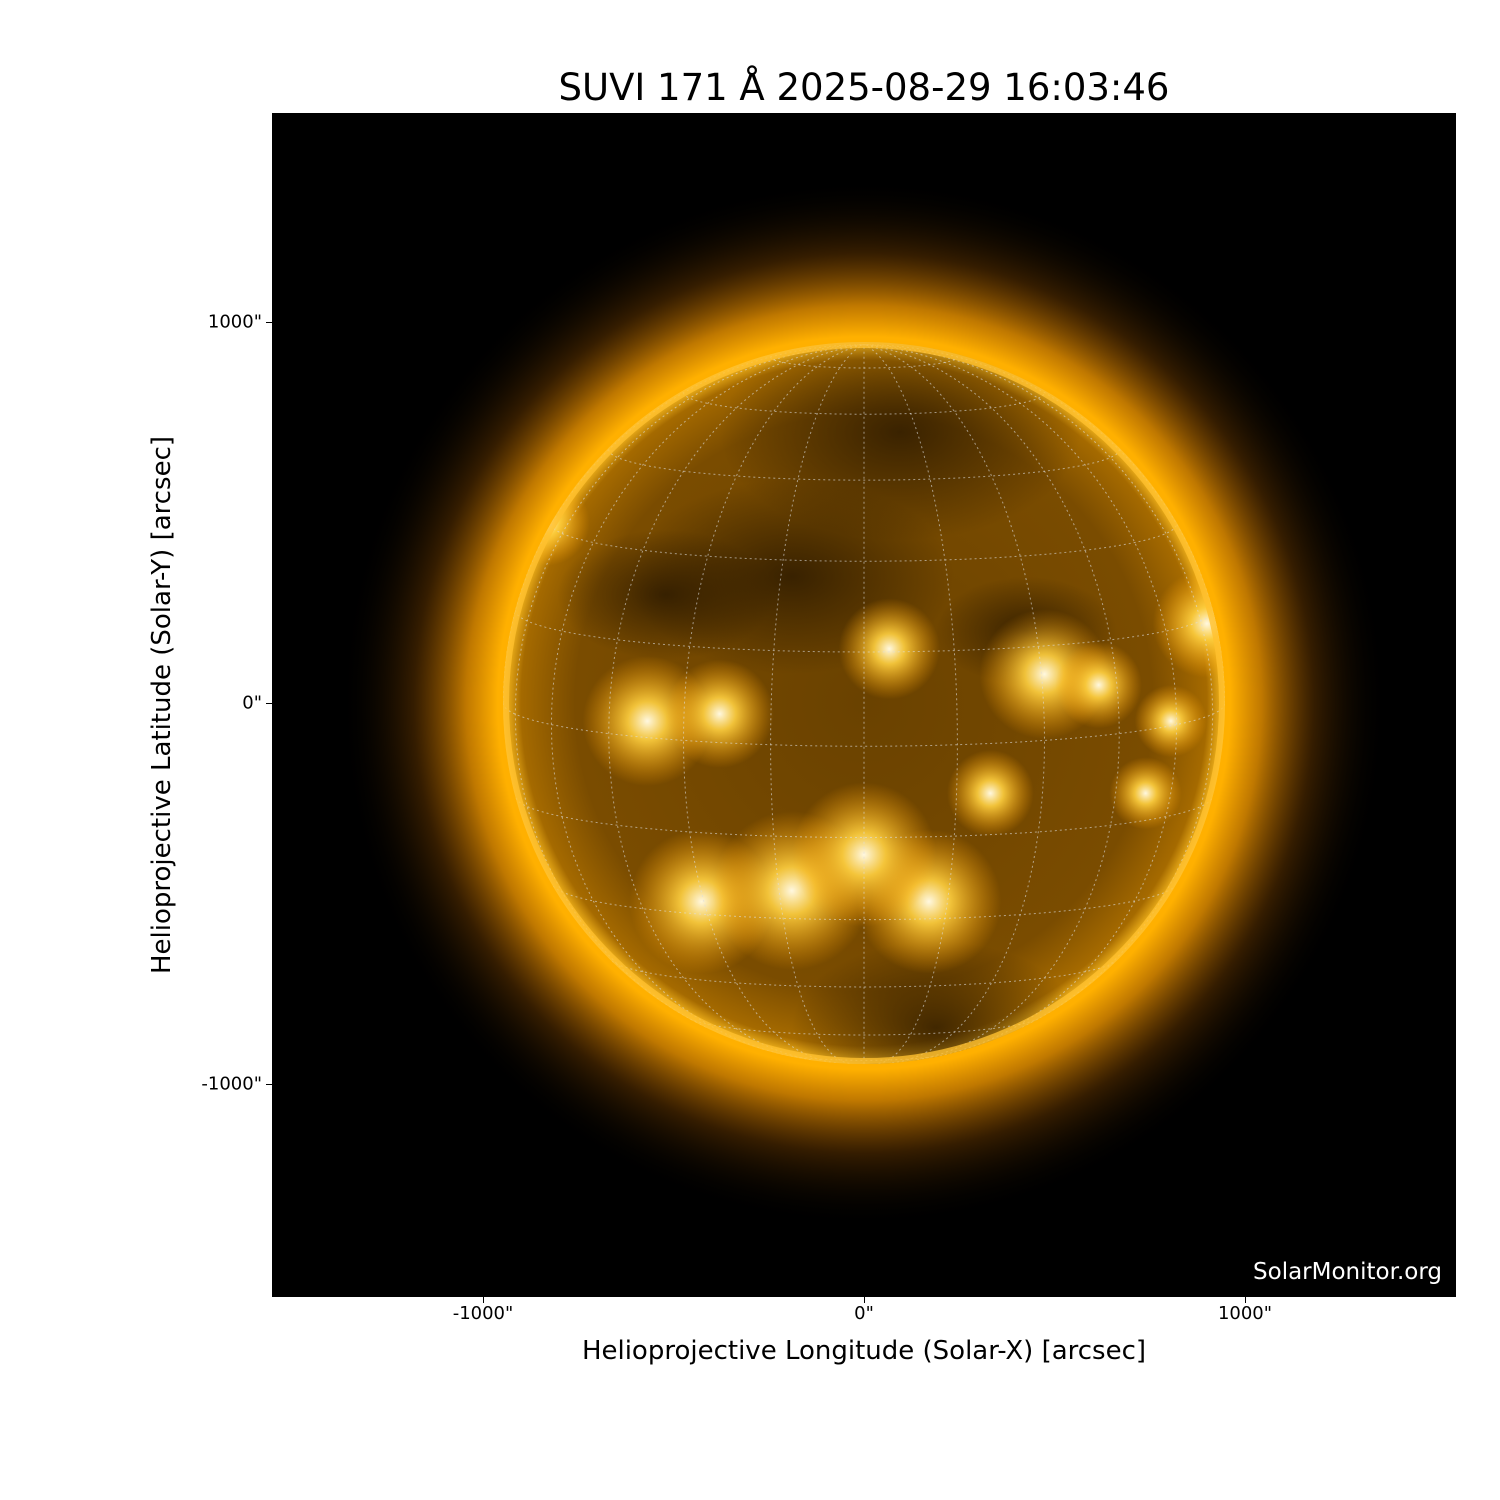  What do you see at coordinates (231, 1084) in the screenshot?
I see `y-tick-label: -1000"` at bounding box center [231, 1084].